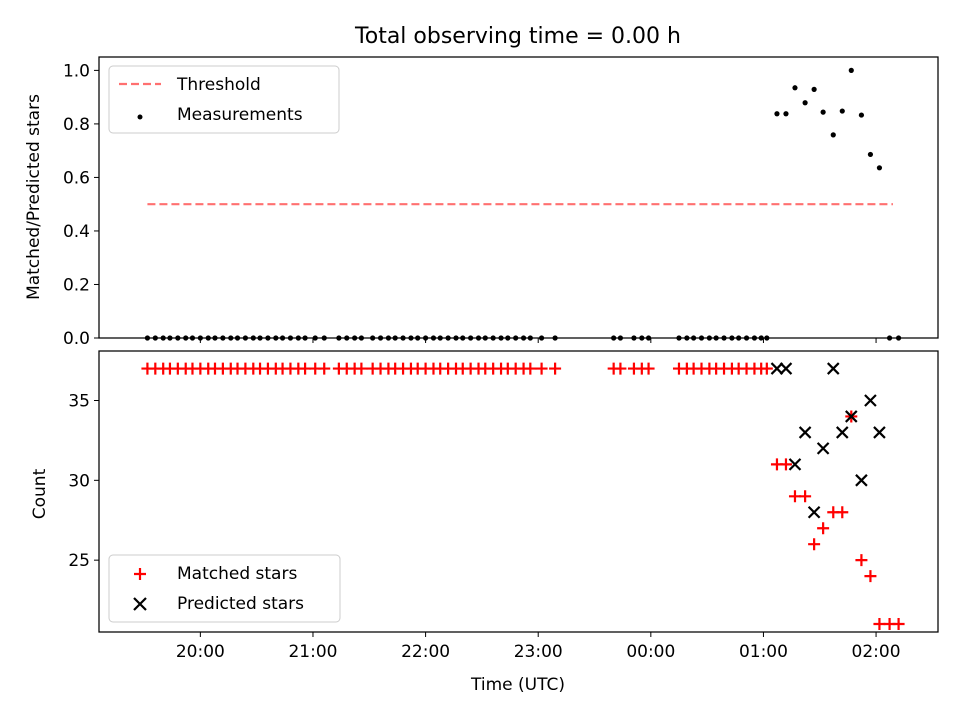 The width and height of the screenshot is (960, 720). Describe the element at coordinates (76, 285) in the screenshot. I see `panel0-ytick-label: 0.2` at that location.